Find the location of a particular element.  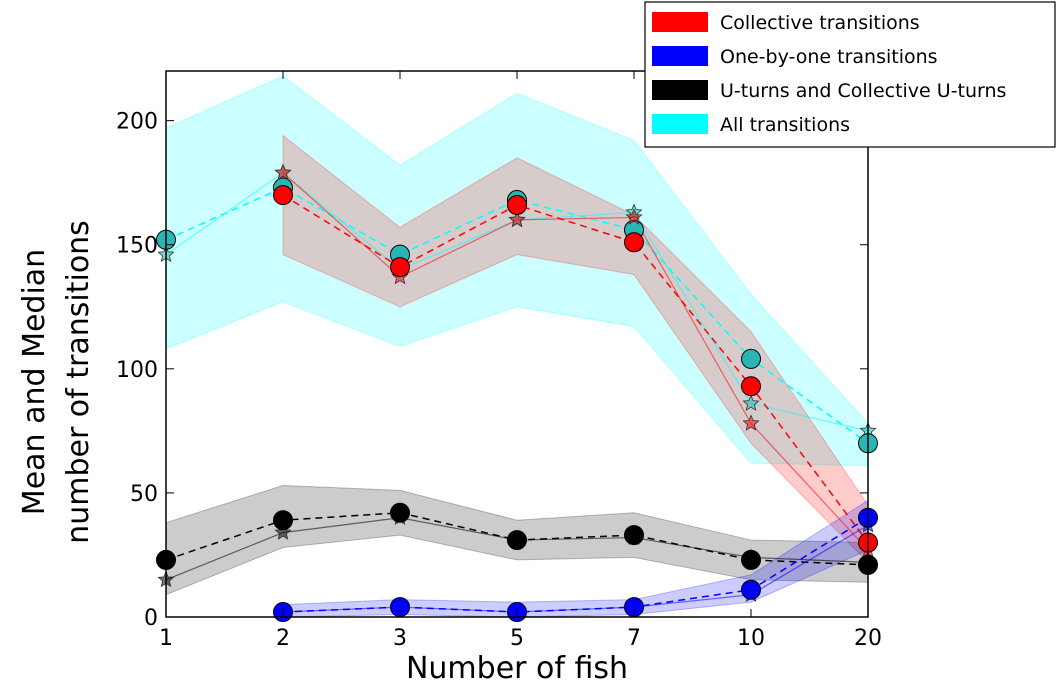

y-tick-label: 200 is located at coordinates (137, 122).